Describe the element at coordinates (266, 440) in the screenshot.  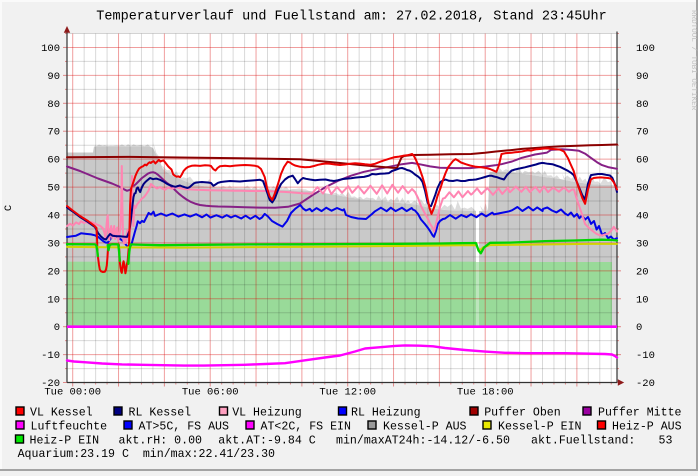
I see `svg-text: akt.AT:-9.84 C` at that location.